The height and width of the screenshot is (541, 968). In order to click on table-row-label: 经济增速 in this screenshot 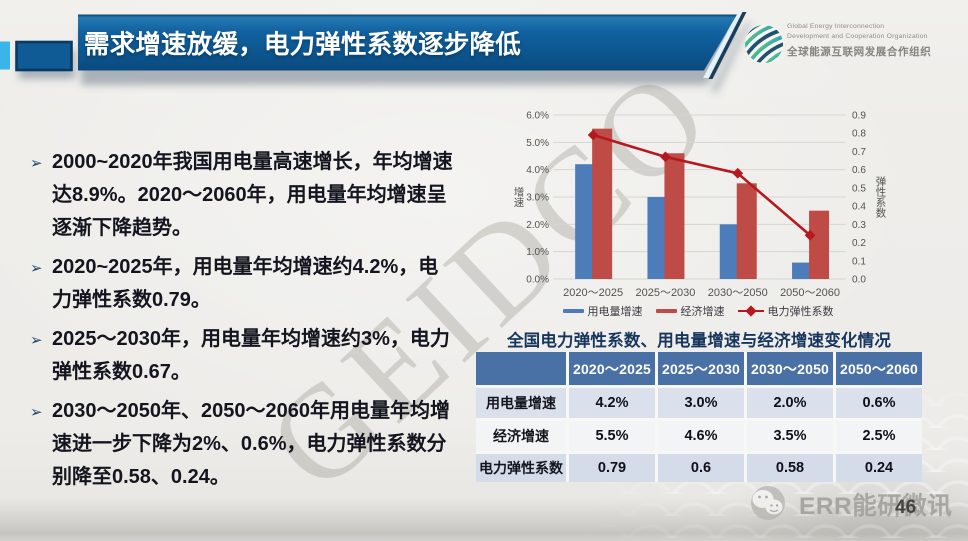, I will do `click(521, 436)`.